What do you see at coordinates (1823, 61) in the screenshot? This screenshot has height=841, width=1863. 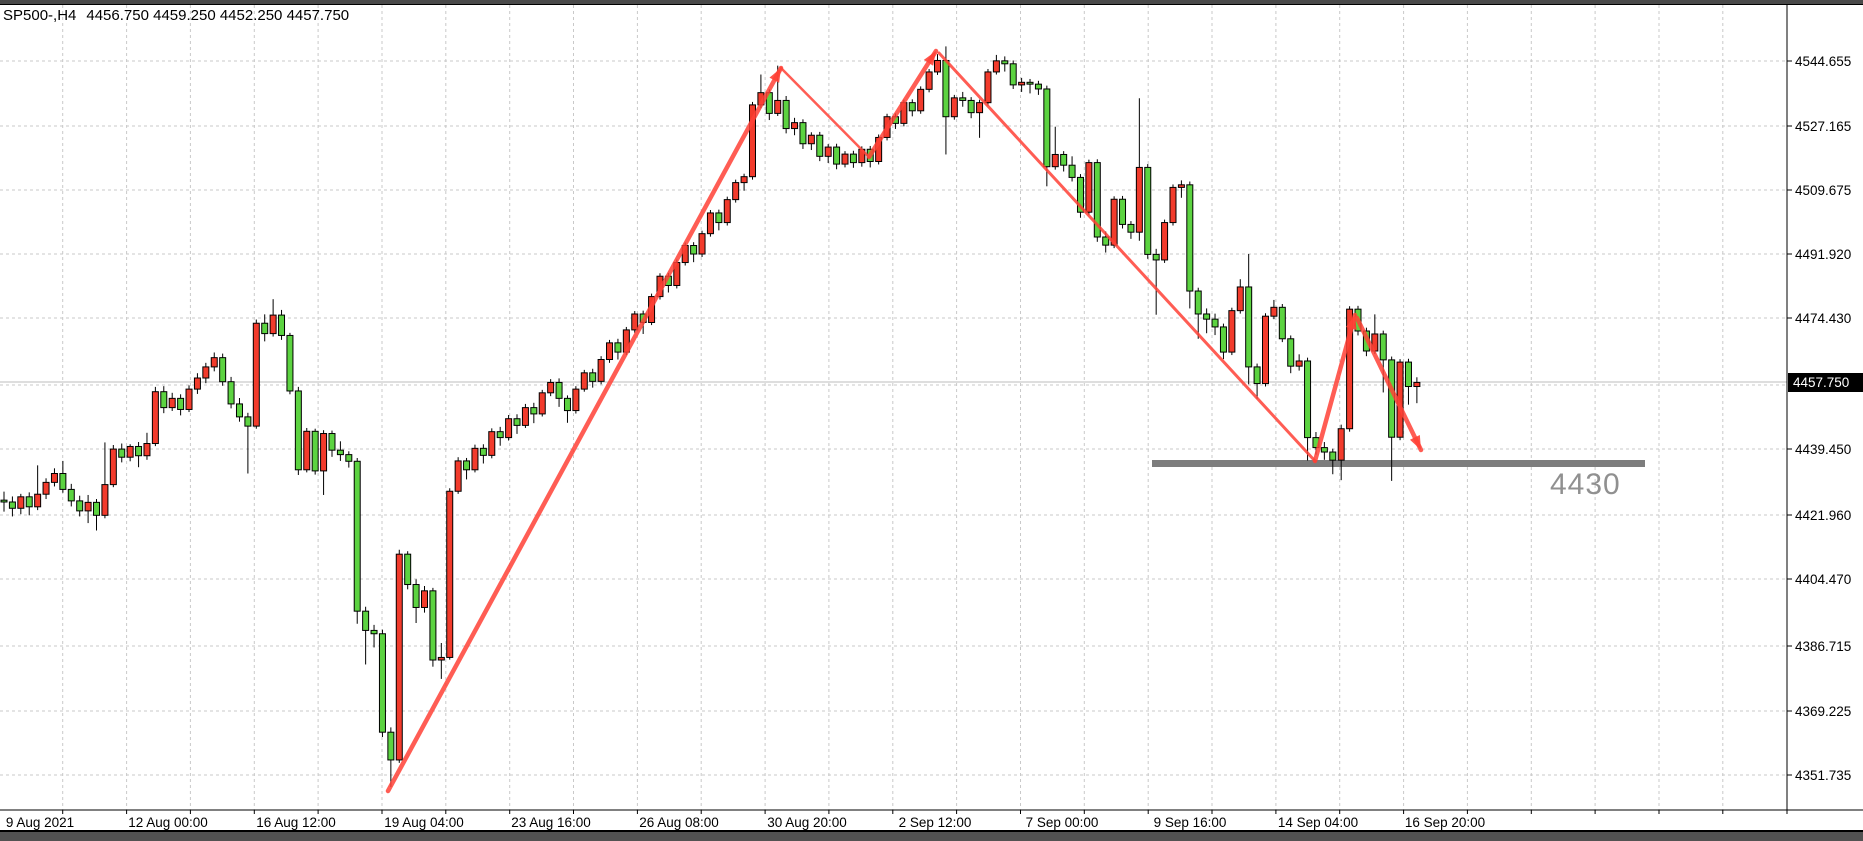 I see `price-axis-label: 4544.655` at bounding box center [1823, 61].